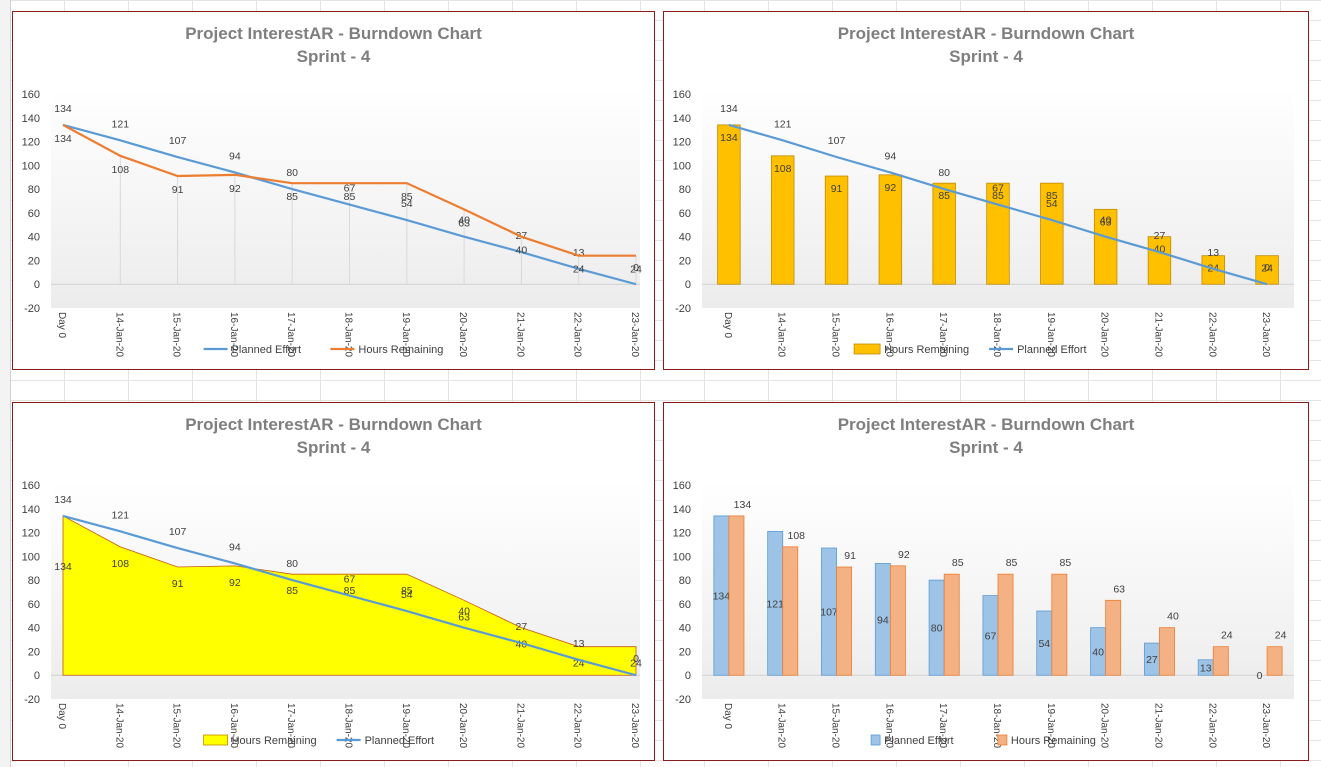  What do you see at coordinates (34, 190) in the screenshot?
I see `y-tick-label: 80` at bounding box center [34, 190].